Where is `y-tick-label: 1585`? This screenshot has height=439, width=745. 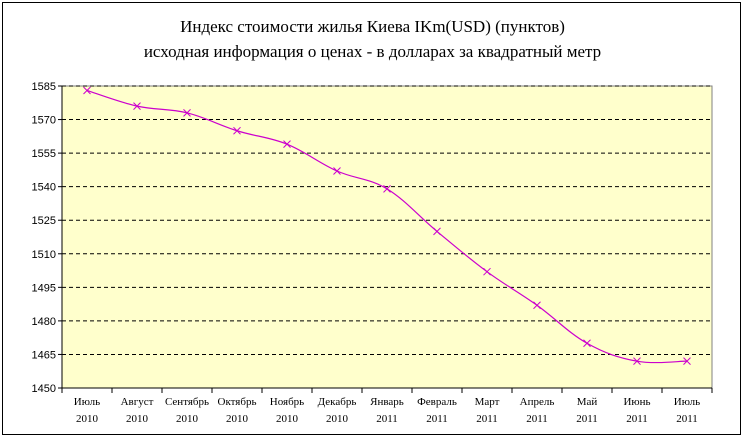
y-tick-label: 1585 is located at coordinates (44, 87).